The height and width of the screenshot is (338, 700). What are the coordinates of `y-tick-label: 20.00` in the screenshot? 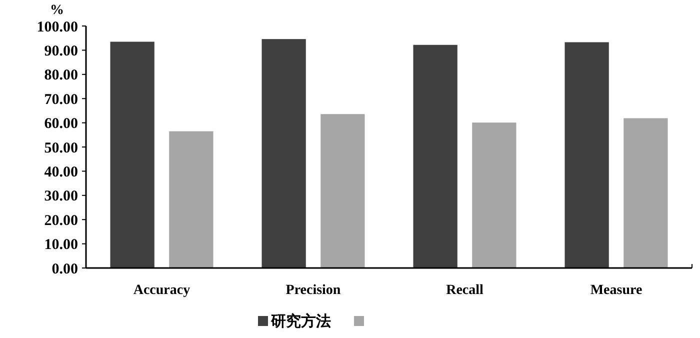 It's located at (61, 220).